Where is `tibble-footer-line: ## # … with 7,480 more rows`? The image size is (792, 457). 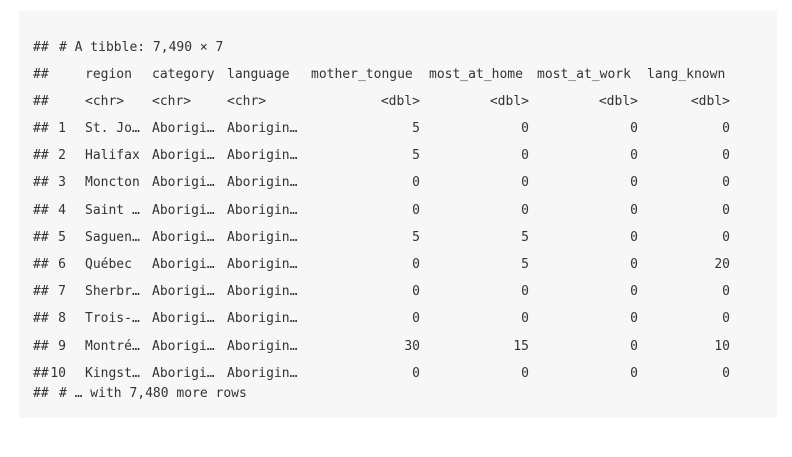 tibble-footer-line: ## # … with 7,480 more rows is located at coordinates (398, 394).